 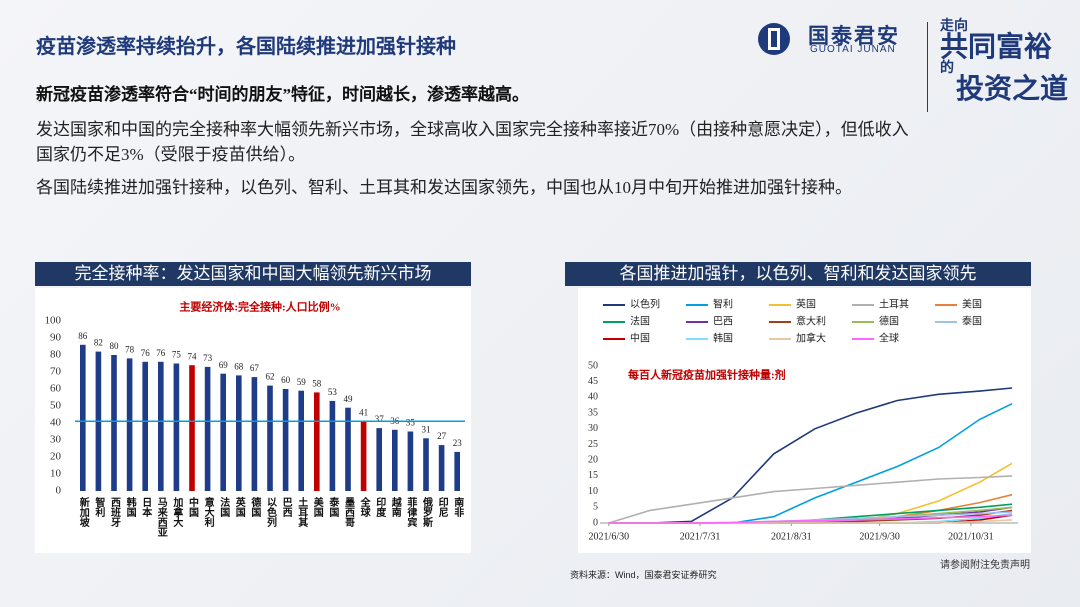 I want to click on value-label: 31, so click(x=426, y=429).